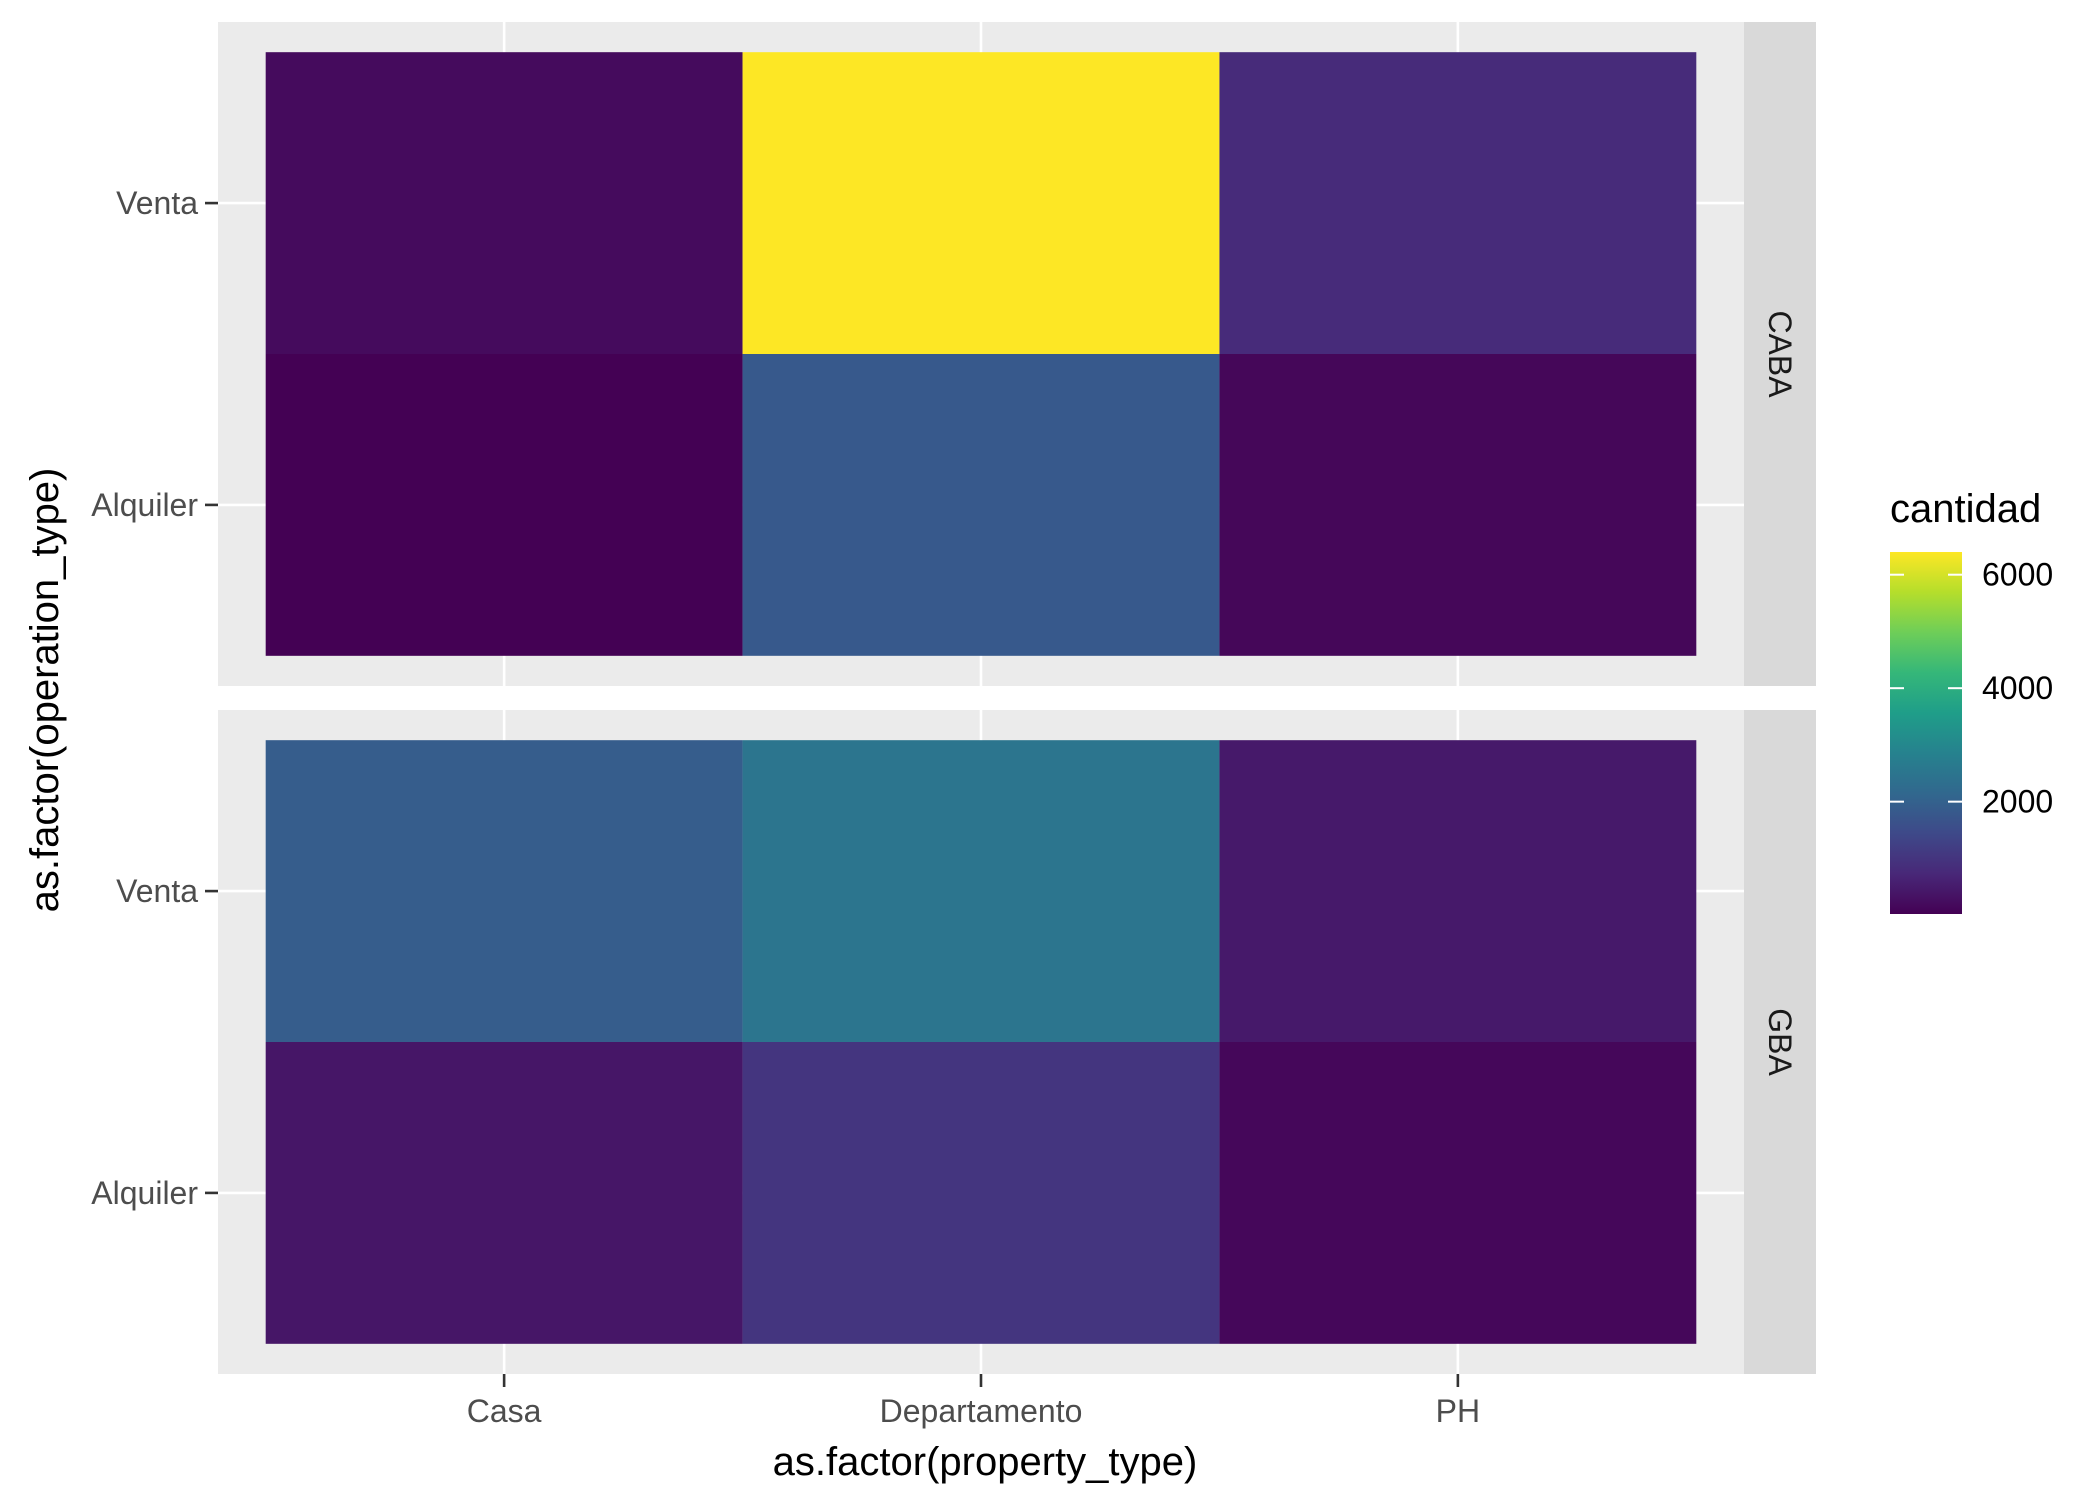 This screenshot has height=1500, width=2100. I want to click on heatmap-cell-caba-departamento-venta, so click(981, 203).